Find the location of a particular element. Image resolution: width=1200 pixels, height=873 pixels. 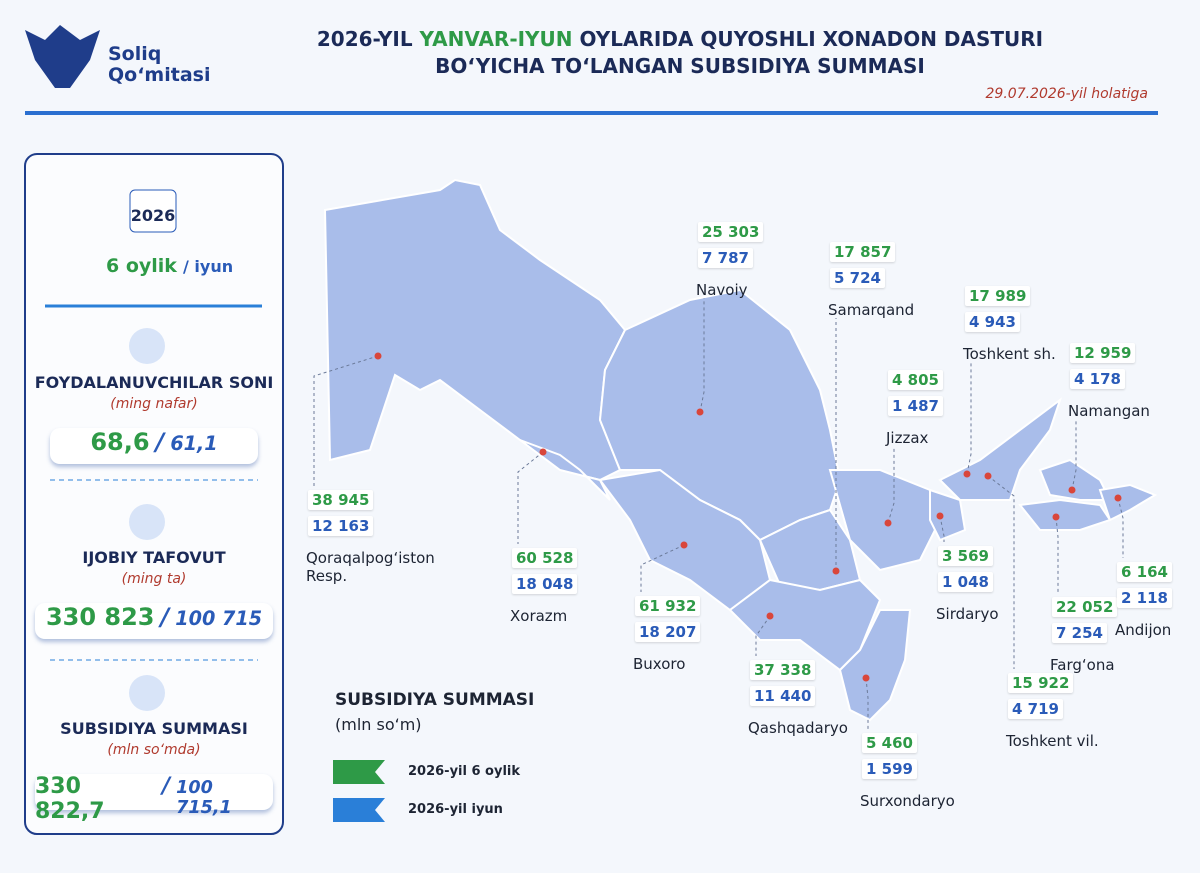

legend-title: SUBSIDIYA SUMMASI is located at coordinates (435, 700).